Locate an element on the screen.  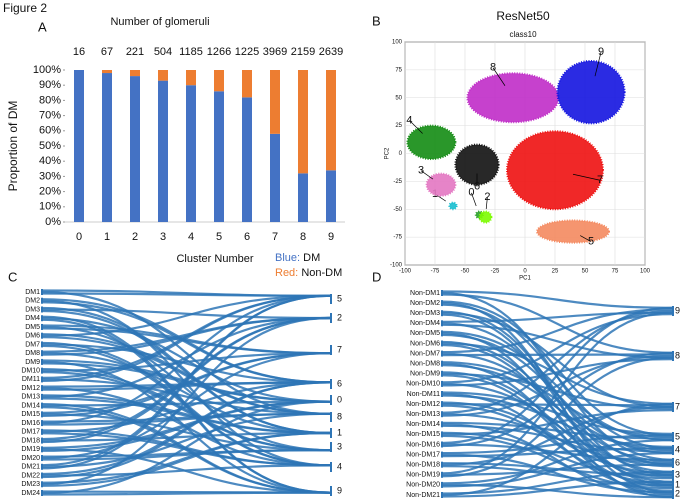
x-tick-label: 8 is located at coordinates (303, 237).